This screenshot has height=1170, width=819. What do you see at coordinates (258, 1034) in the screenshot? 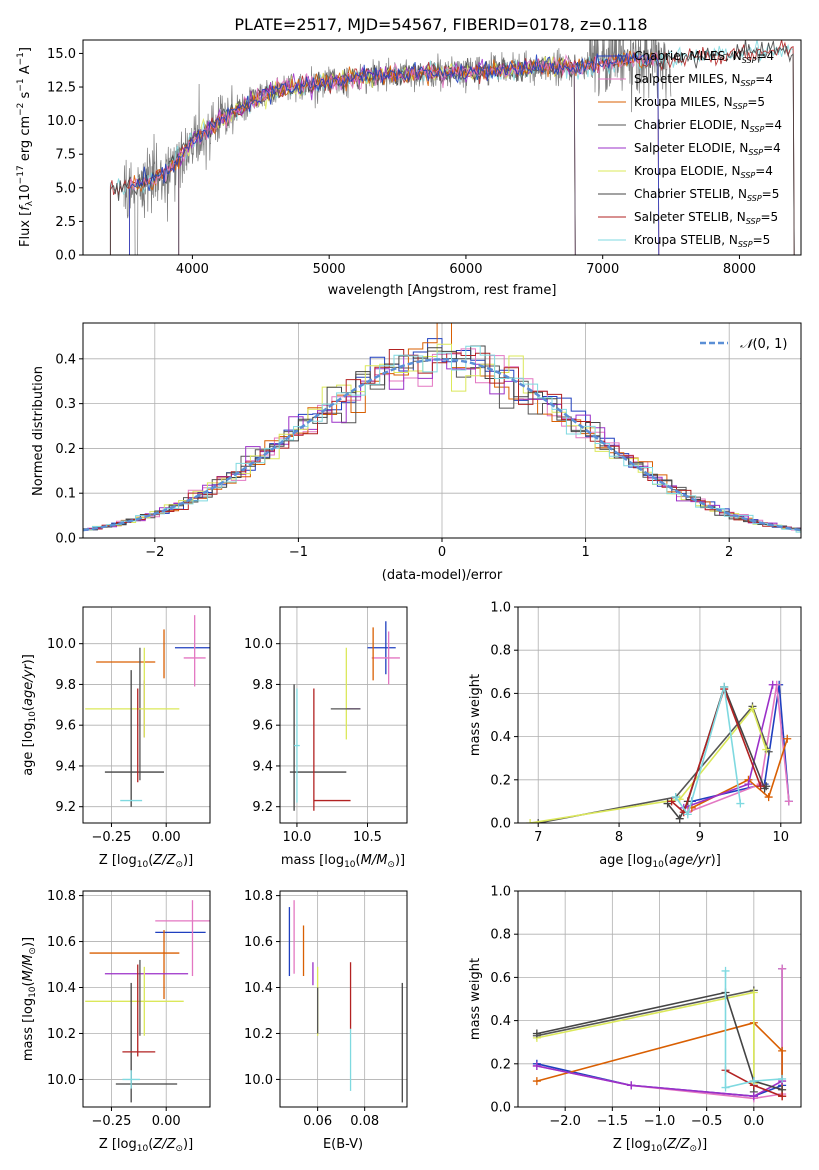
I see `mass_vs_ebv-ytick-label: 10.2` at bounding box center [258, 1034].